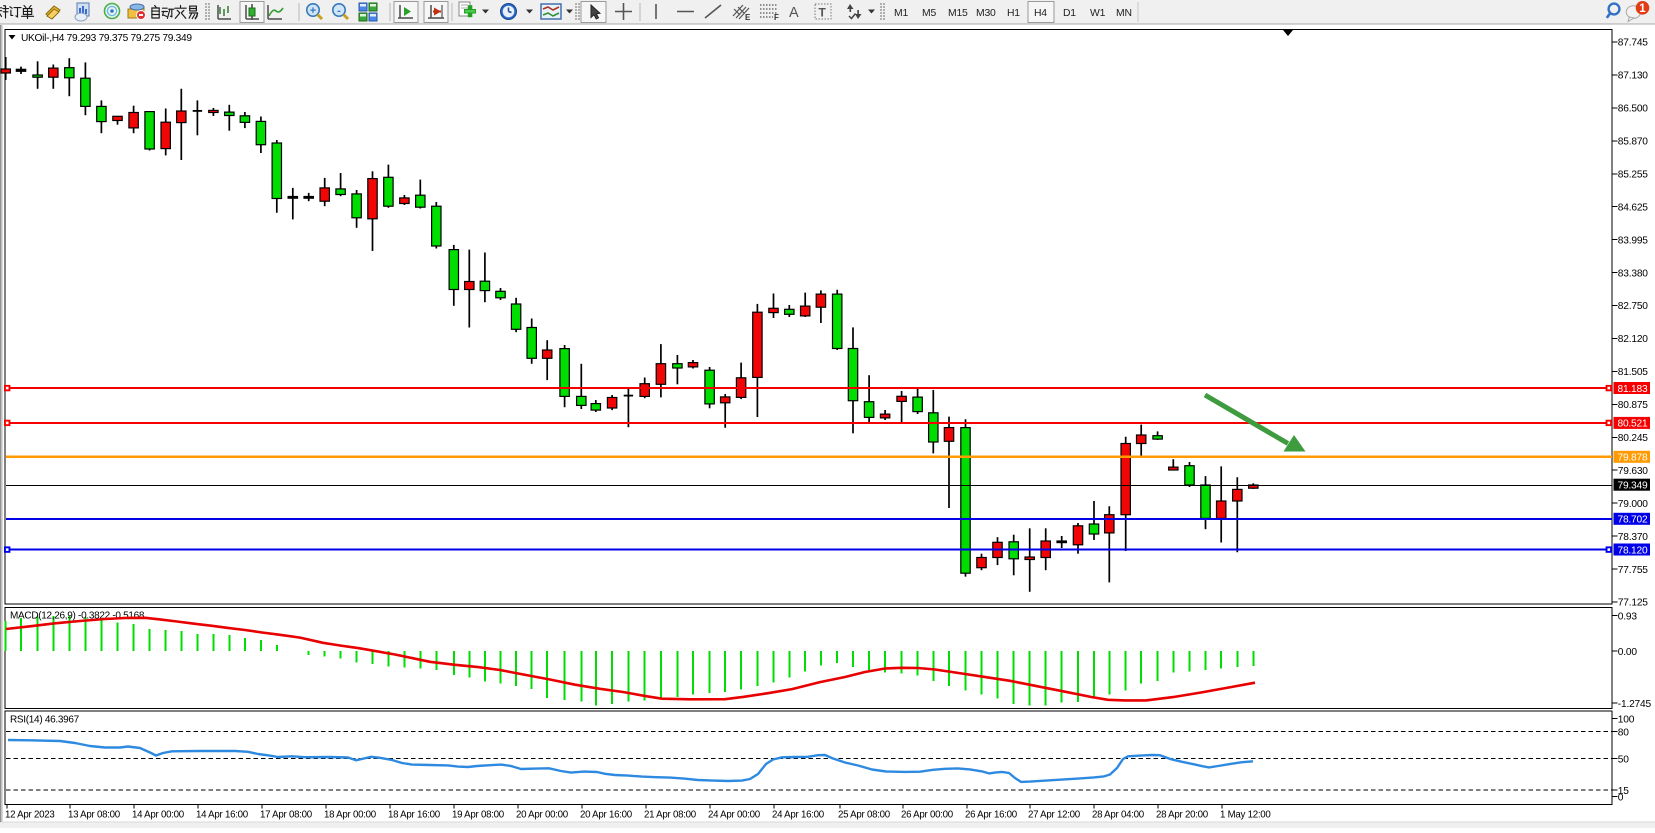 The image size is (1655, 833). I want to click on svg-text: 50, so click(1623, 760).